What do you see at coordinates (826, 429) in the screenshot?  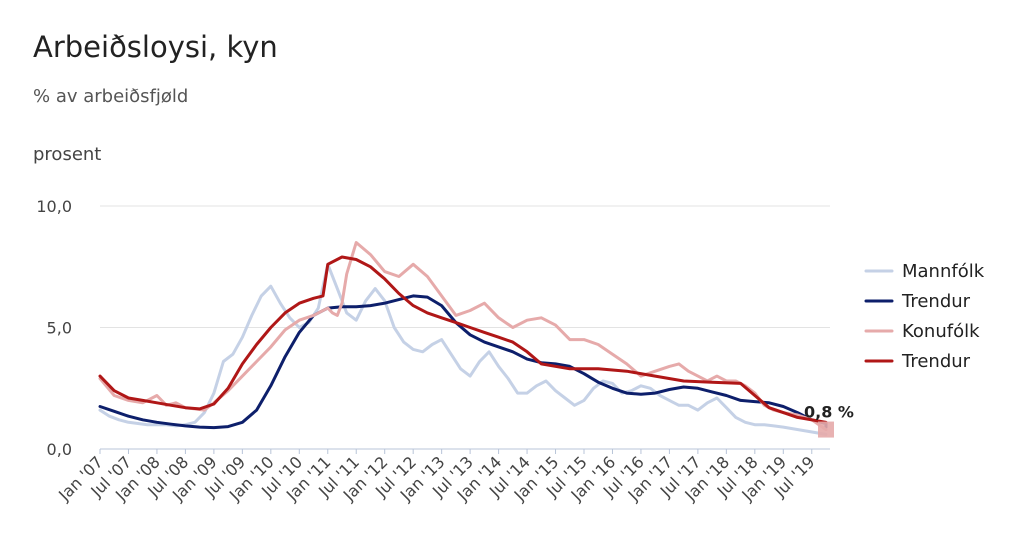 I see `last-value-marker` at bounding box center [826, 429].